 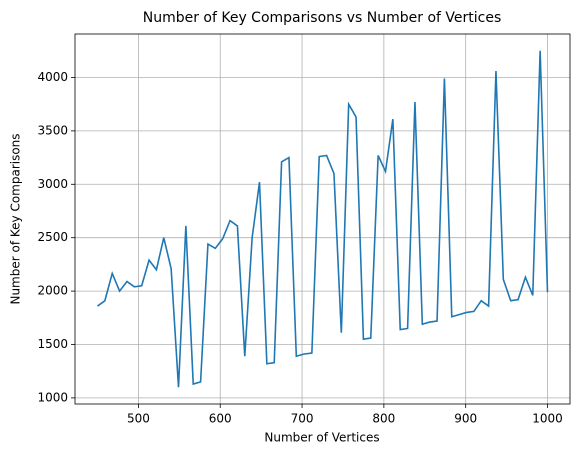 What do you see at coordinates (302, 419) in the screenshot?
I see `x-tick-label: 700` at bounding box center [302, 419].